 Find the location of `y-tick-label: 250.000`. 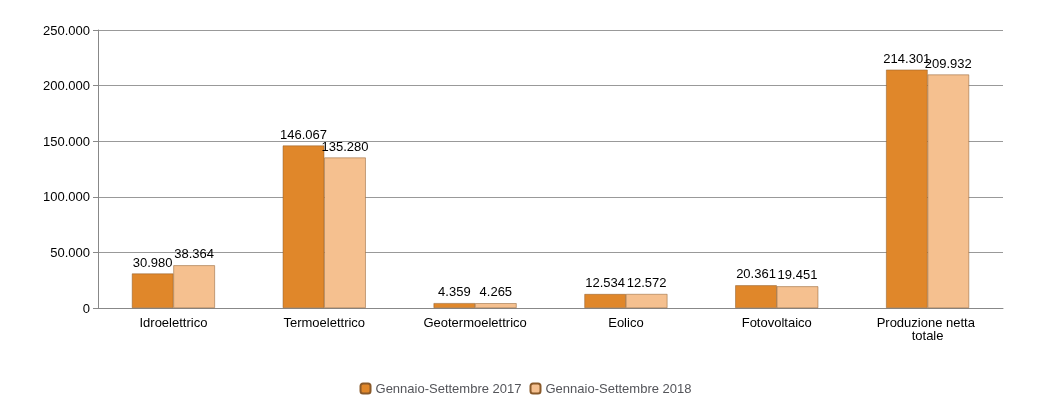

y-tick-label: 250.000 is located at coordinates (66, 30).